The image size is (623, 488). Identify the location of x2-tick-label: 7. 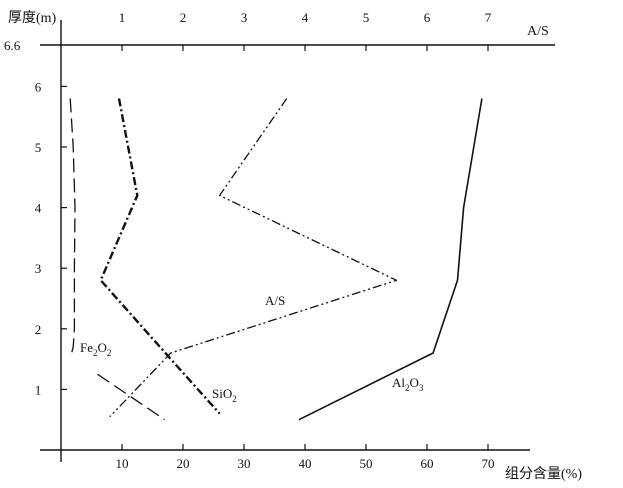
(488, 17).